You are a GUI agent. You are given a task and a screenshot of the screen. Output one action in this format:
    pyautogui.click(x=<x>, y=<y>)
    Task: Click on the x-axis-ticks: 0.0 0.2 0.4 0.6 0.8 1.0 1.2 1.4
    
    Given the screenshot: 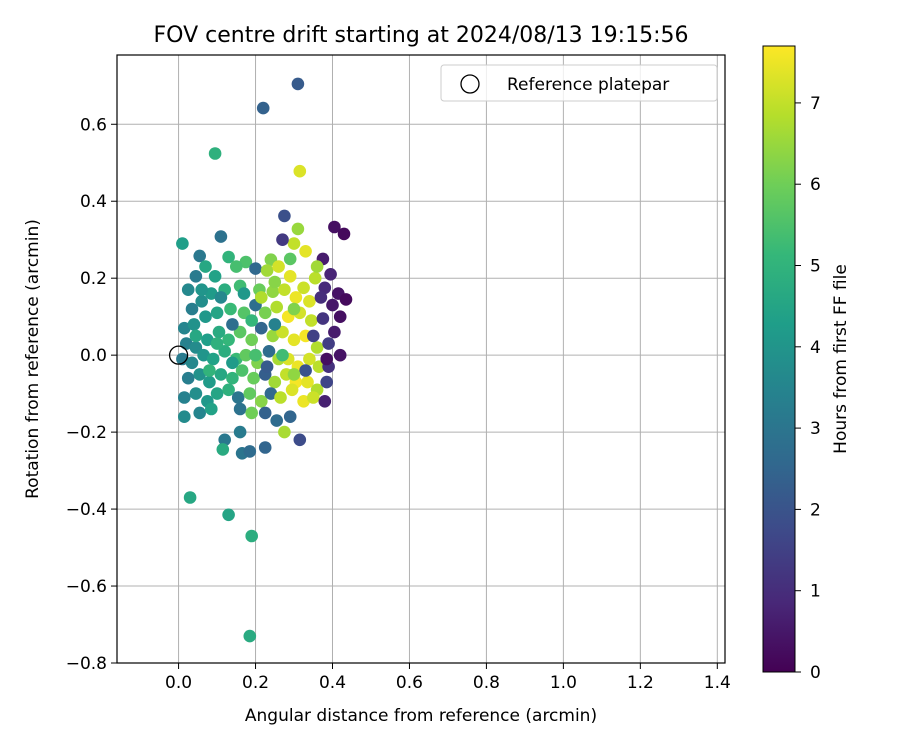 What is the action you would take?
    pyautogui.click(x=448, y=678)
    